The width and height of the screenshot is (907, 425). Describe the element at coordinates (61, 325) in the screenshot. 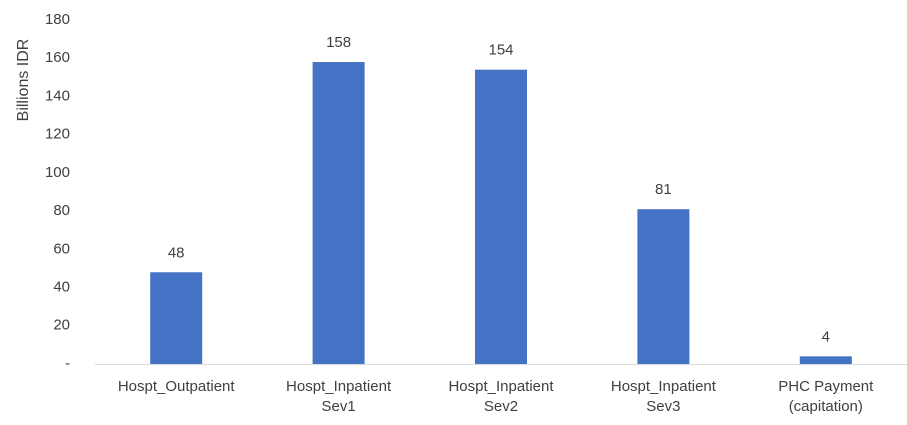

I see `y-tick-label: 20` at that location.